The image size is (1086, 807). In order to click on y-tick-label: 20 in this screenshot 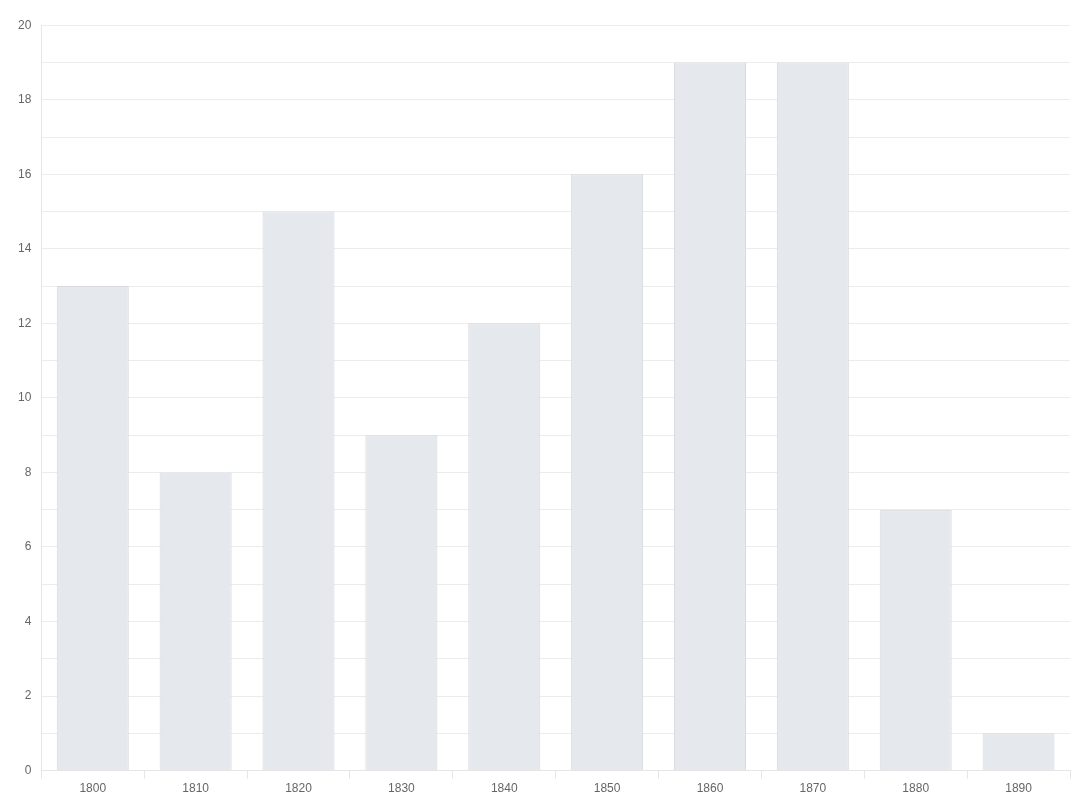, I will do `click(24, 24)`.